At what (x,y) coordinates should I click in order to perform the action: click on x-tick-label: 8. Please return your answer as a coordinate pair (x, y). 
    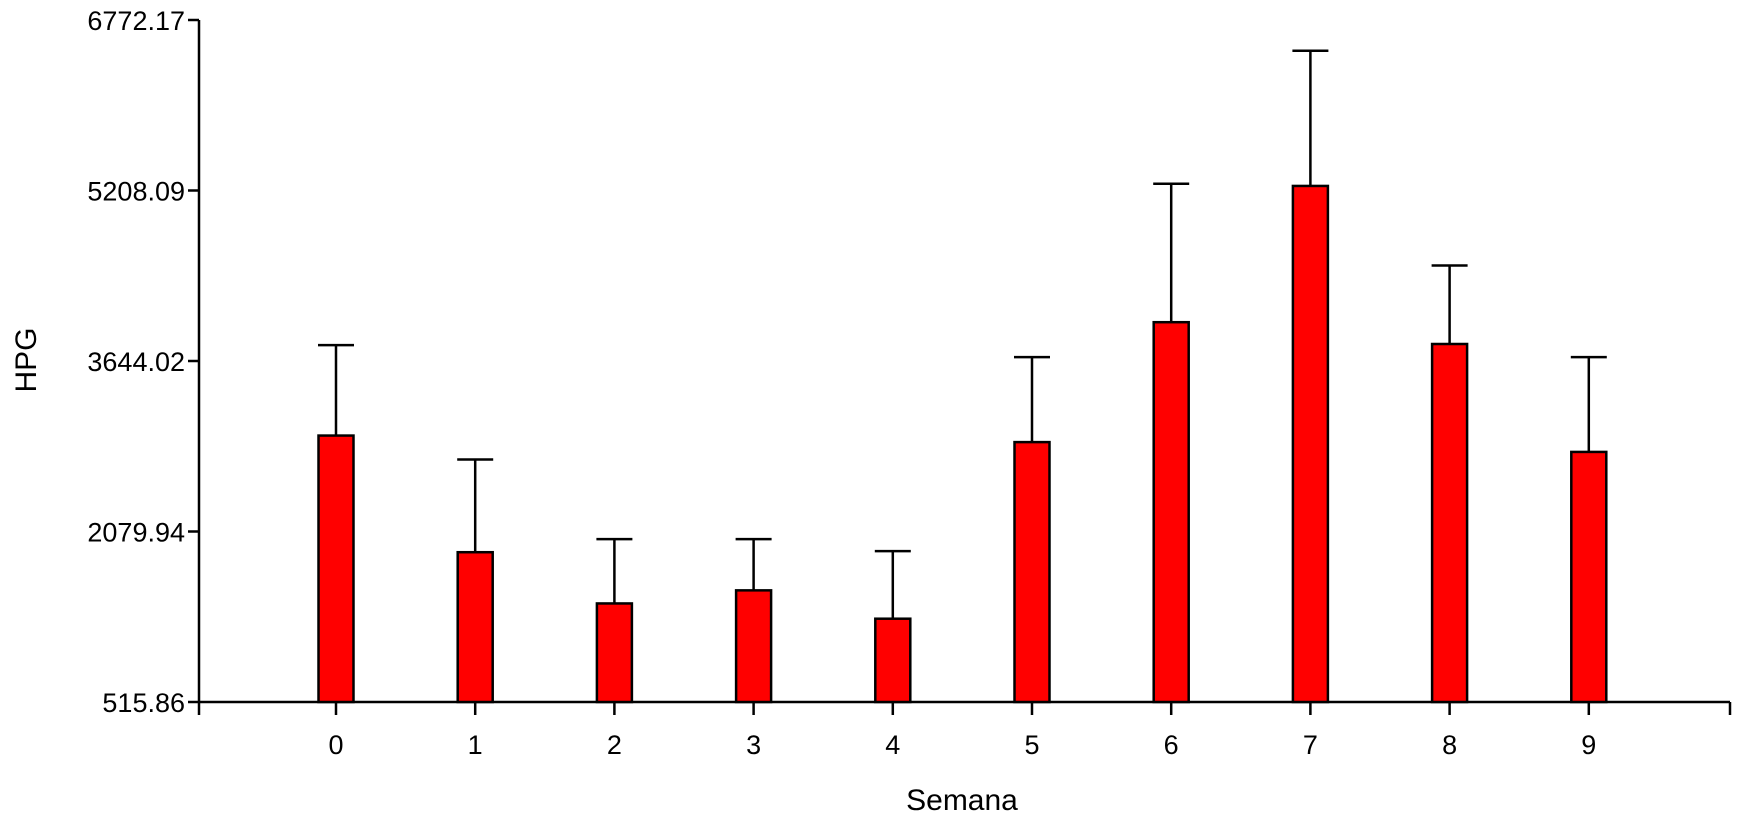
    Looking at the image, I should click on (1449, 745).